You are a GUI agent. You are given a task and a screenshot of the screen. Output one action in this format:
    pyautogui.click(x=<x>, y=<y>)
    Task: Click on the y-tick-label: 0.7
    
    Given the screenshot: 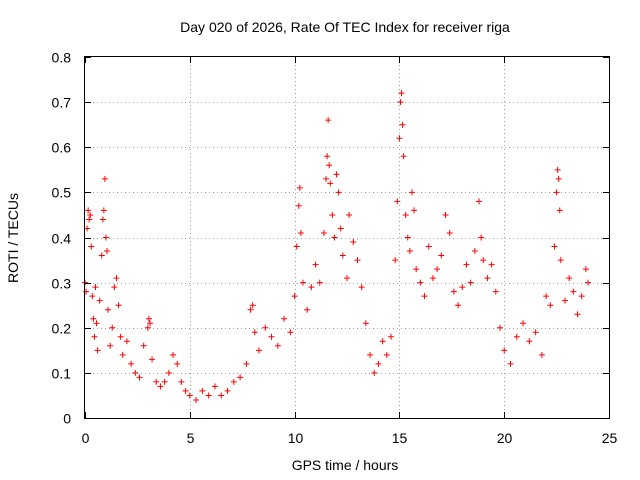 What is the action you would take?
    pyautogui.click(x=62, y=103)
    